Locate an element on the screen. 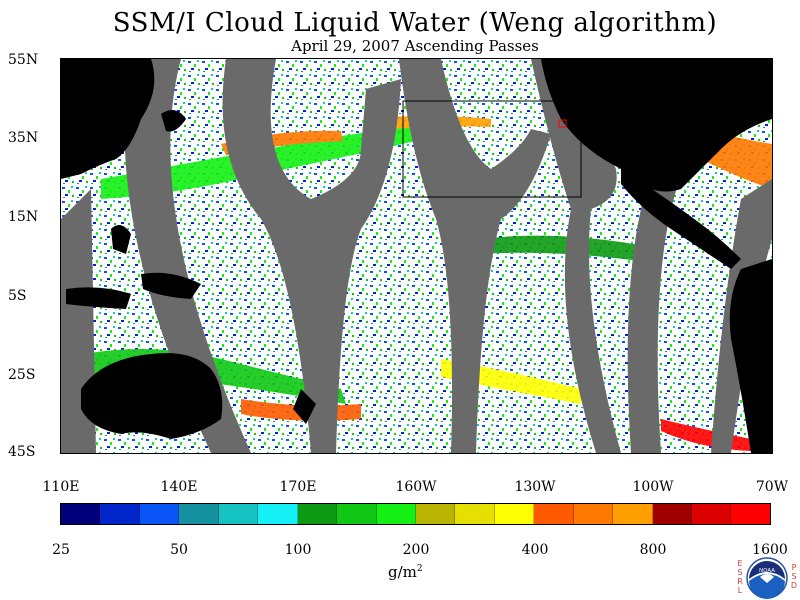  lon-label-170e: 170E is located at coordinates (298, 487).